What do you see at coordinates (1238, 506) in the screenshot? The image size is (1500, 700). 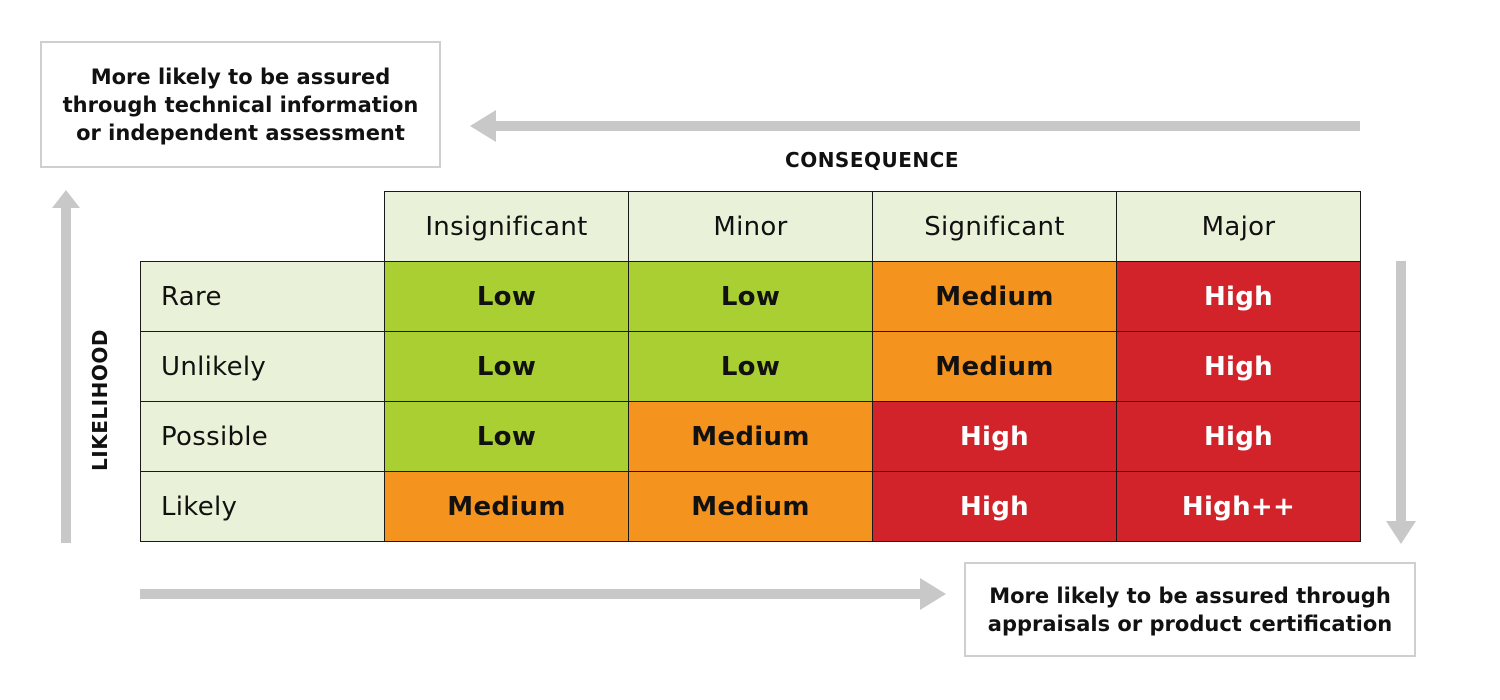 I see `risk-cell: High++` at bounding box center [1238, 506].